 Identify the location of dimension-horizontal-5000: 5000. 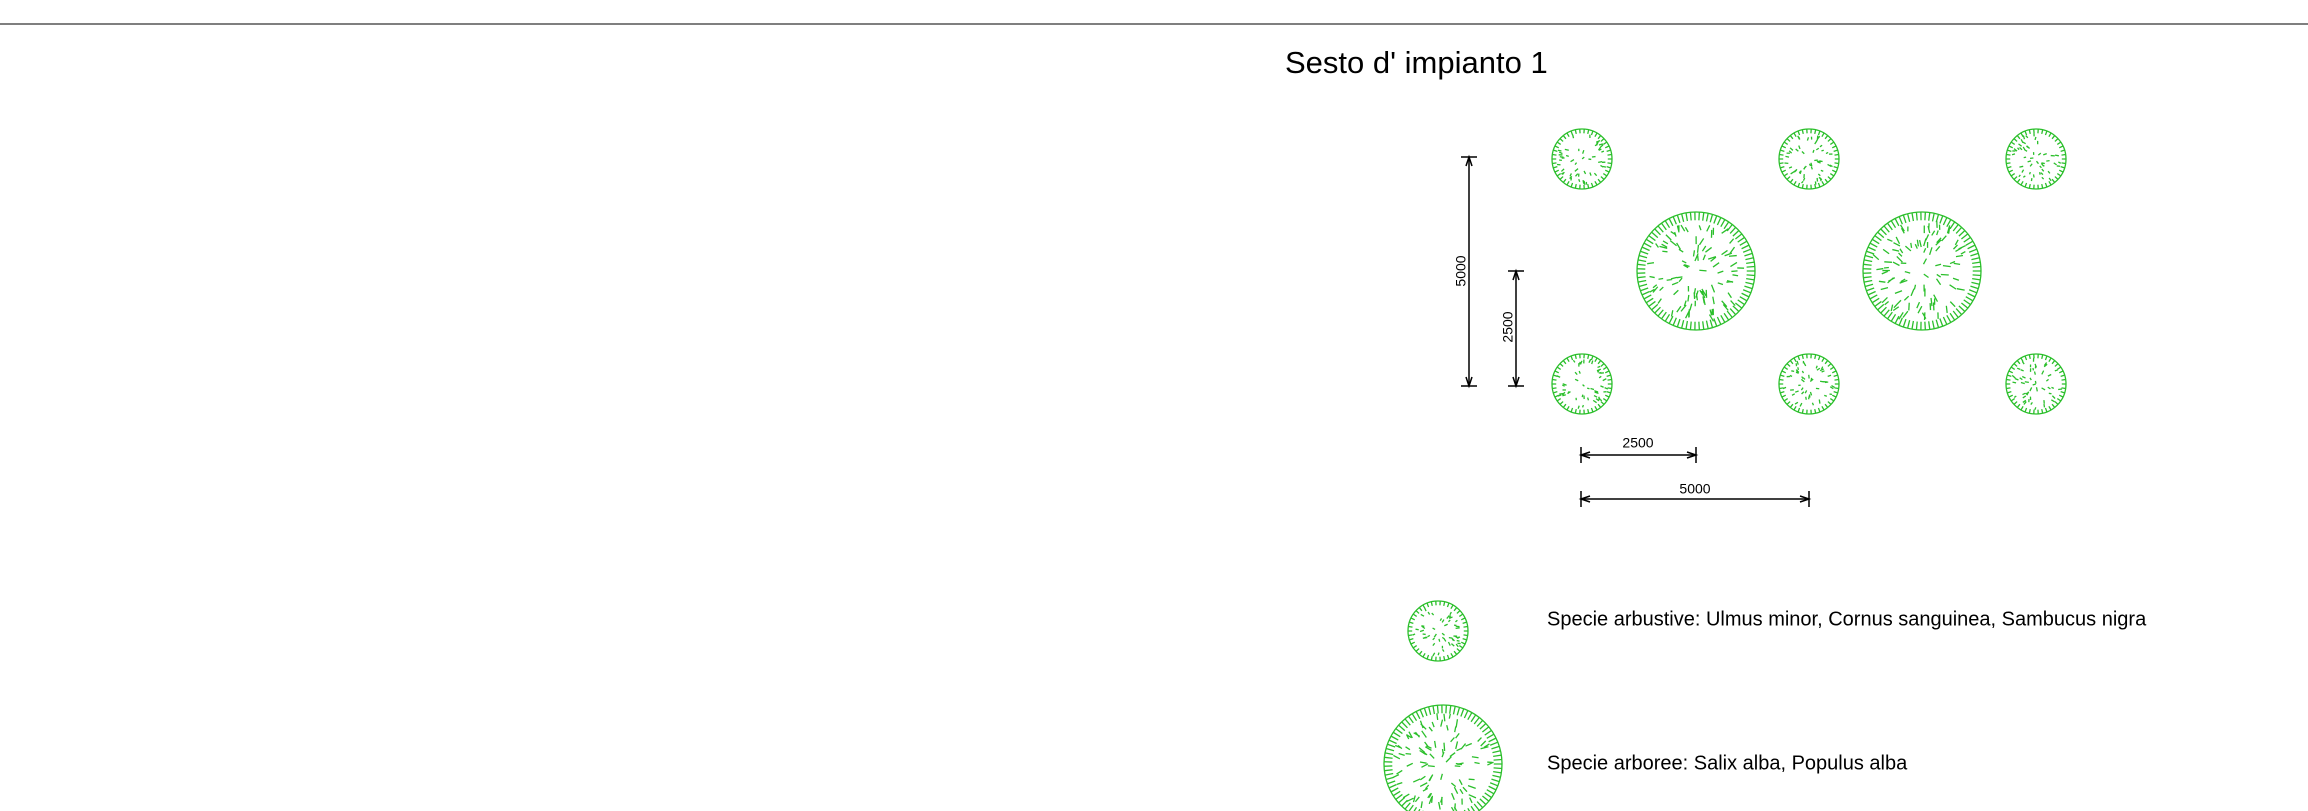
(1695, 494).